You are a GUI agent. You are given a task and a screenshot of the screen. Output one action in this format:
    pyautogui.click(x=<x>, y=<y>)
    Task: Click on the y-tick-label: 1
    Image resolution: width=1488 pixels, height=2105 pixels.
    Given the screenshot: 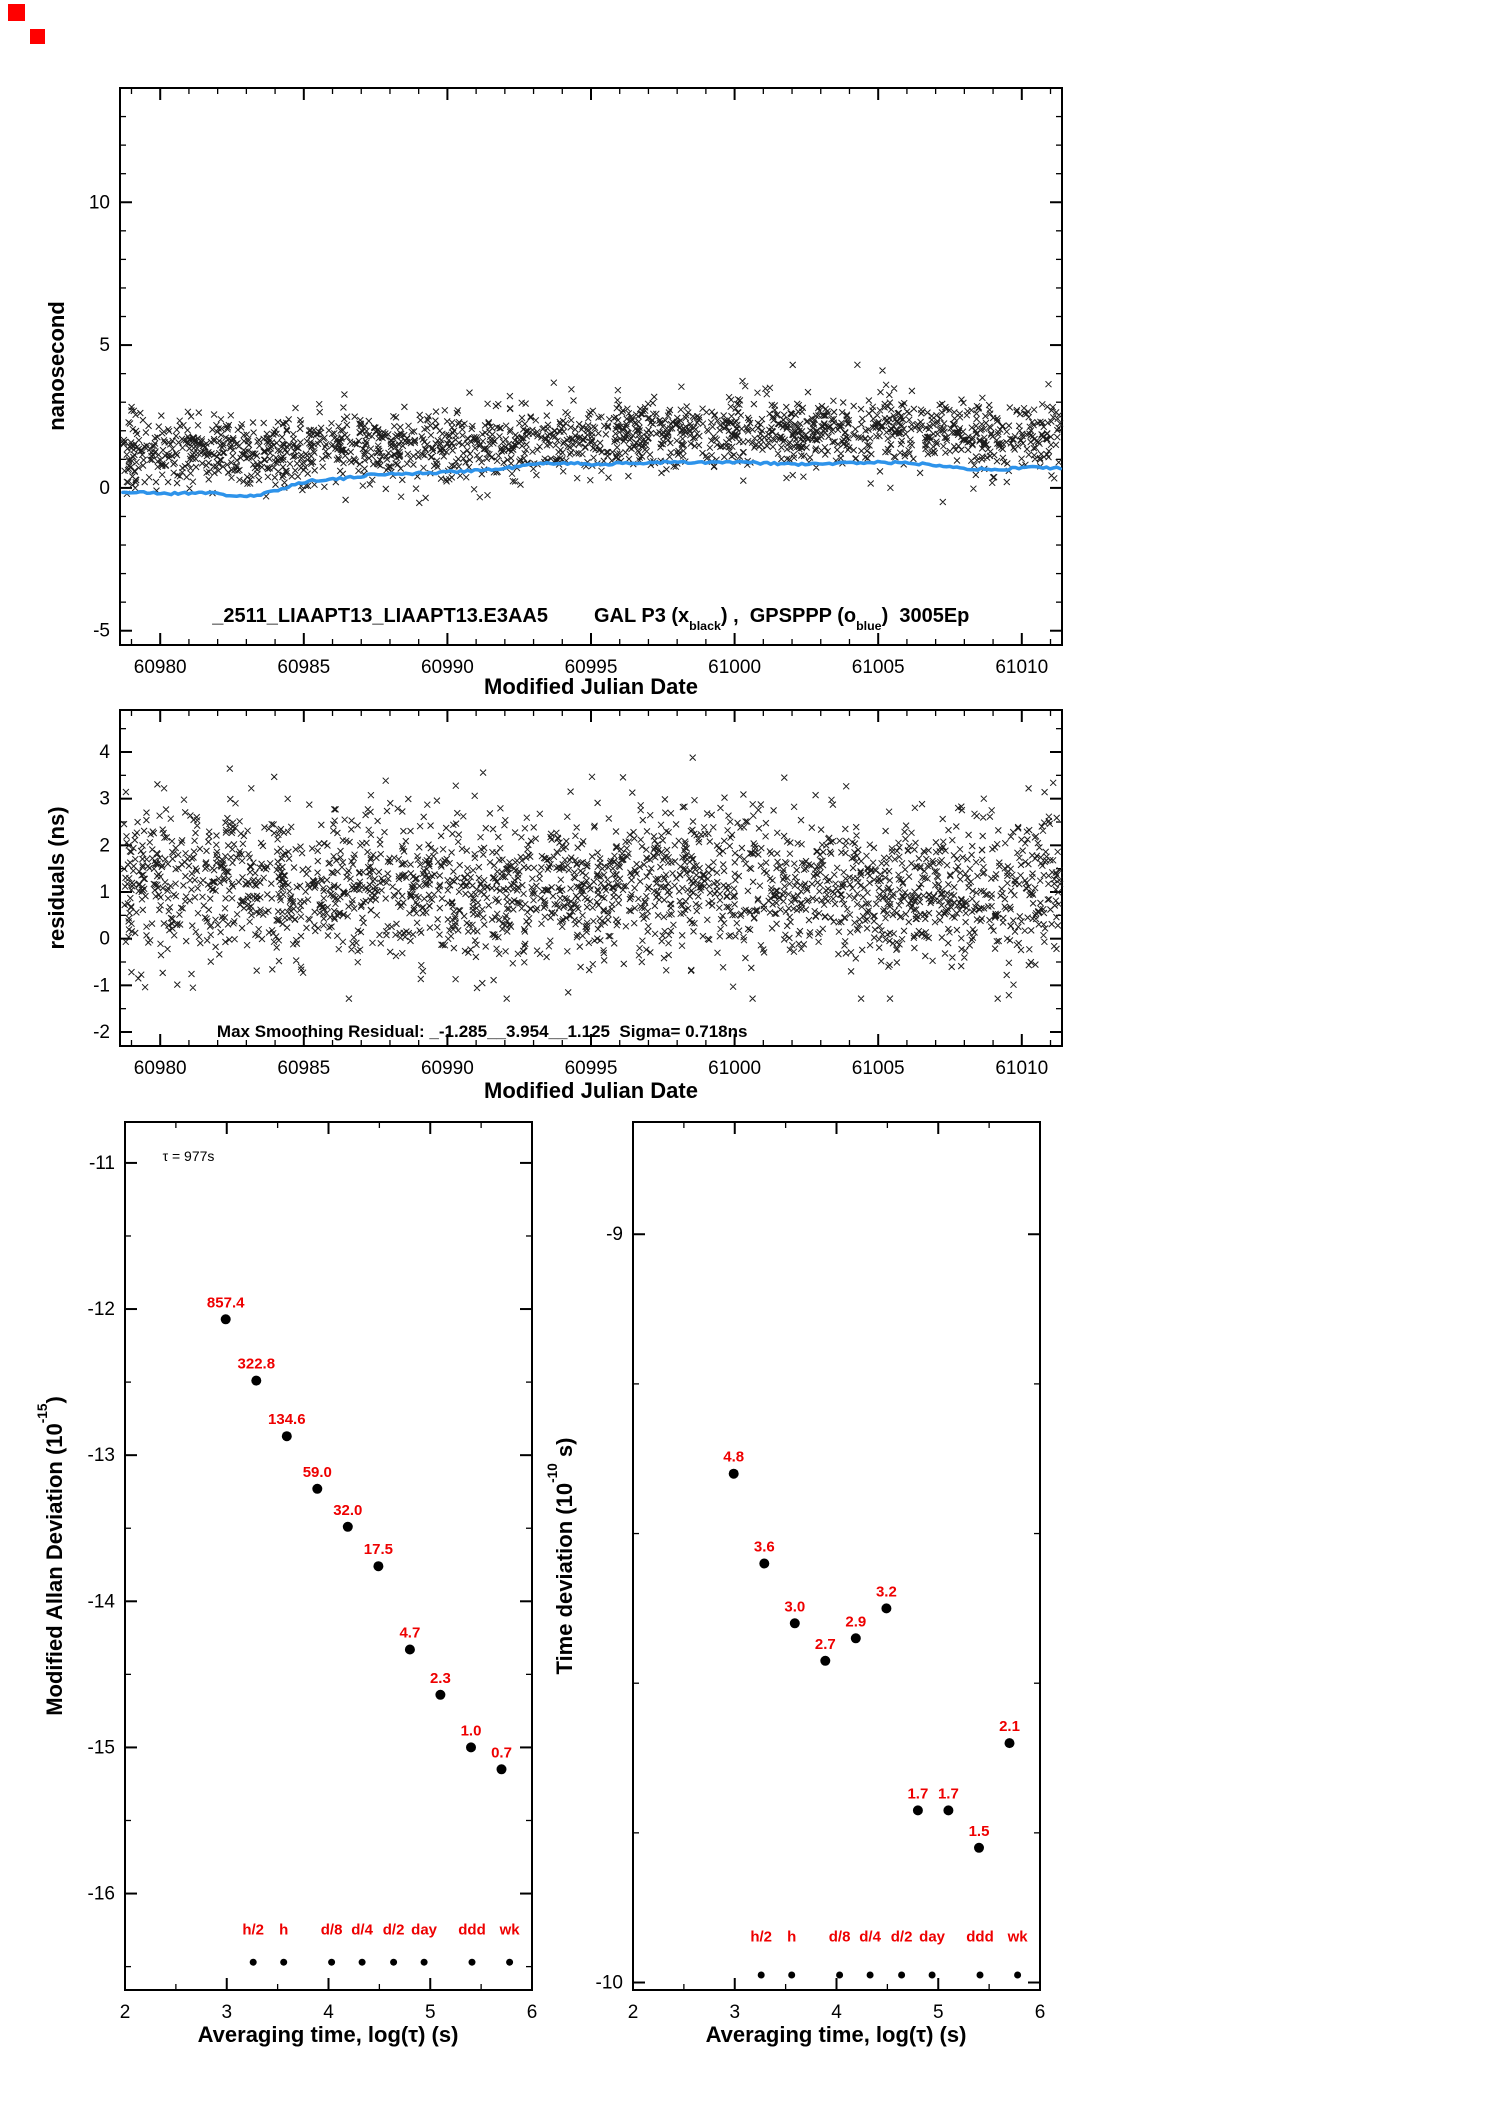 What is the action you would take?
    pyautogui.click(x=104, y=892)
    